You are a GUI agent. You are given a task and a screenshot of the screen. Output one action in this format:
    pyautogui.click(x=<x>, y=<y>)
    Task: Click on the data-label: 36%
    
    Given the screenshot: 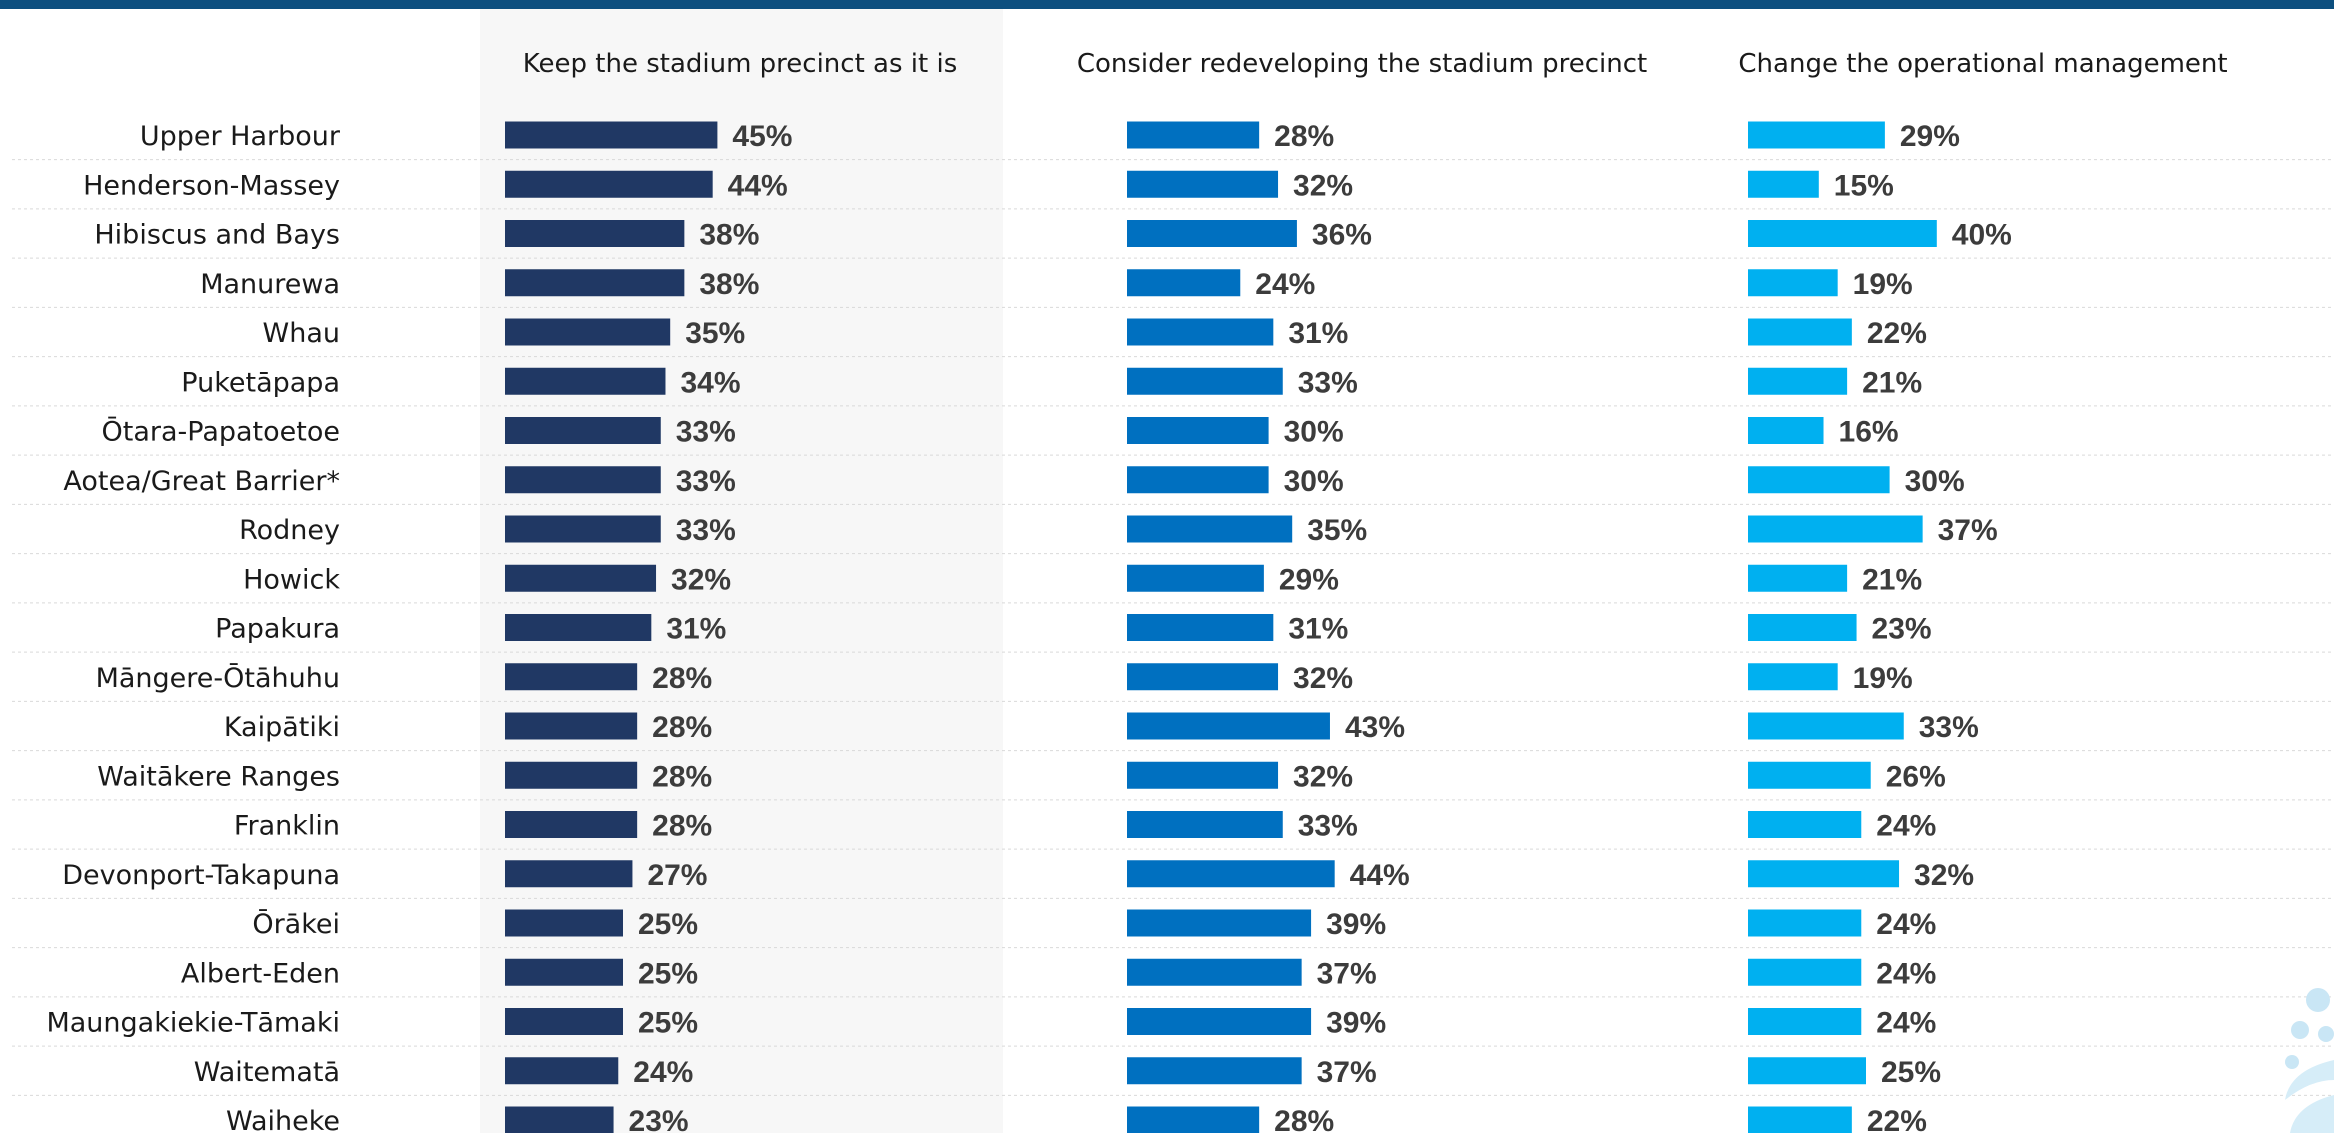 What is the action you would take?
    pyautogui.click(x=1342, y=235)
    